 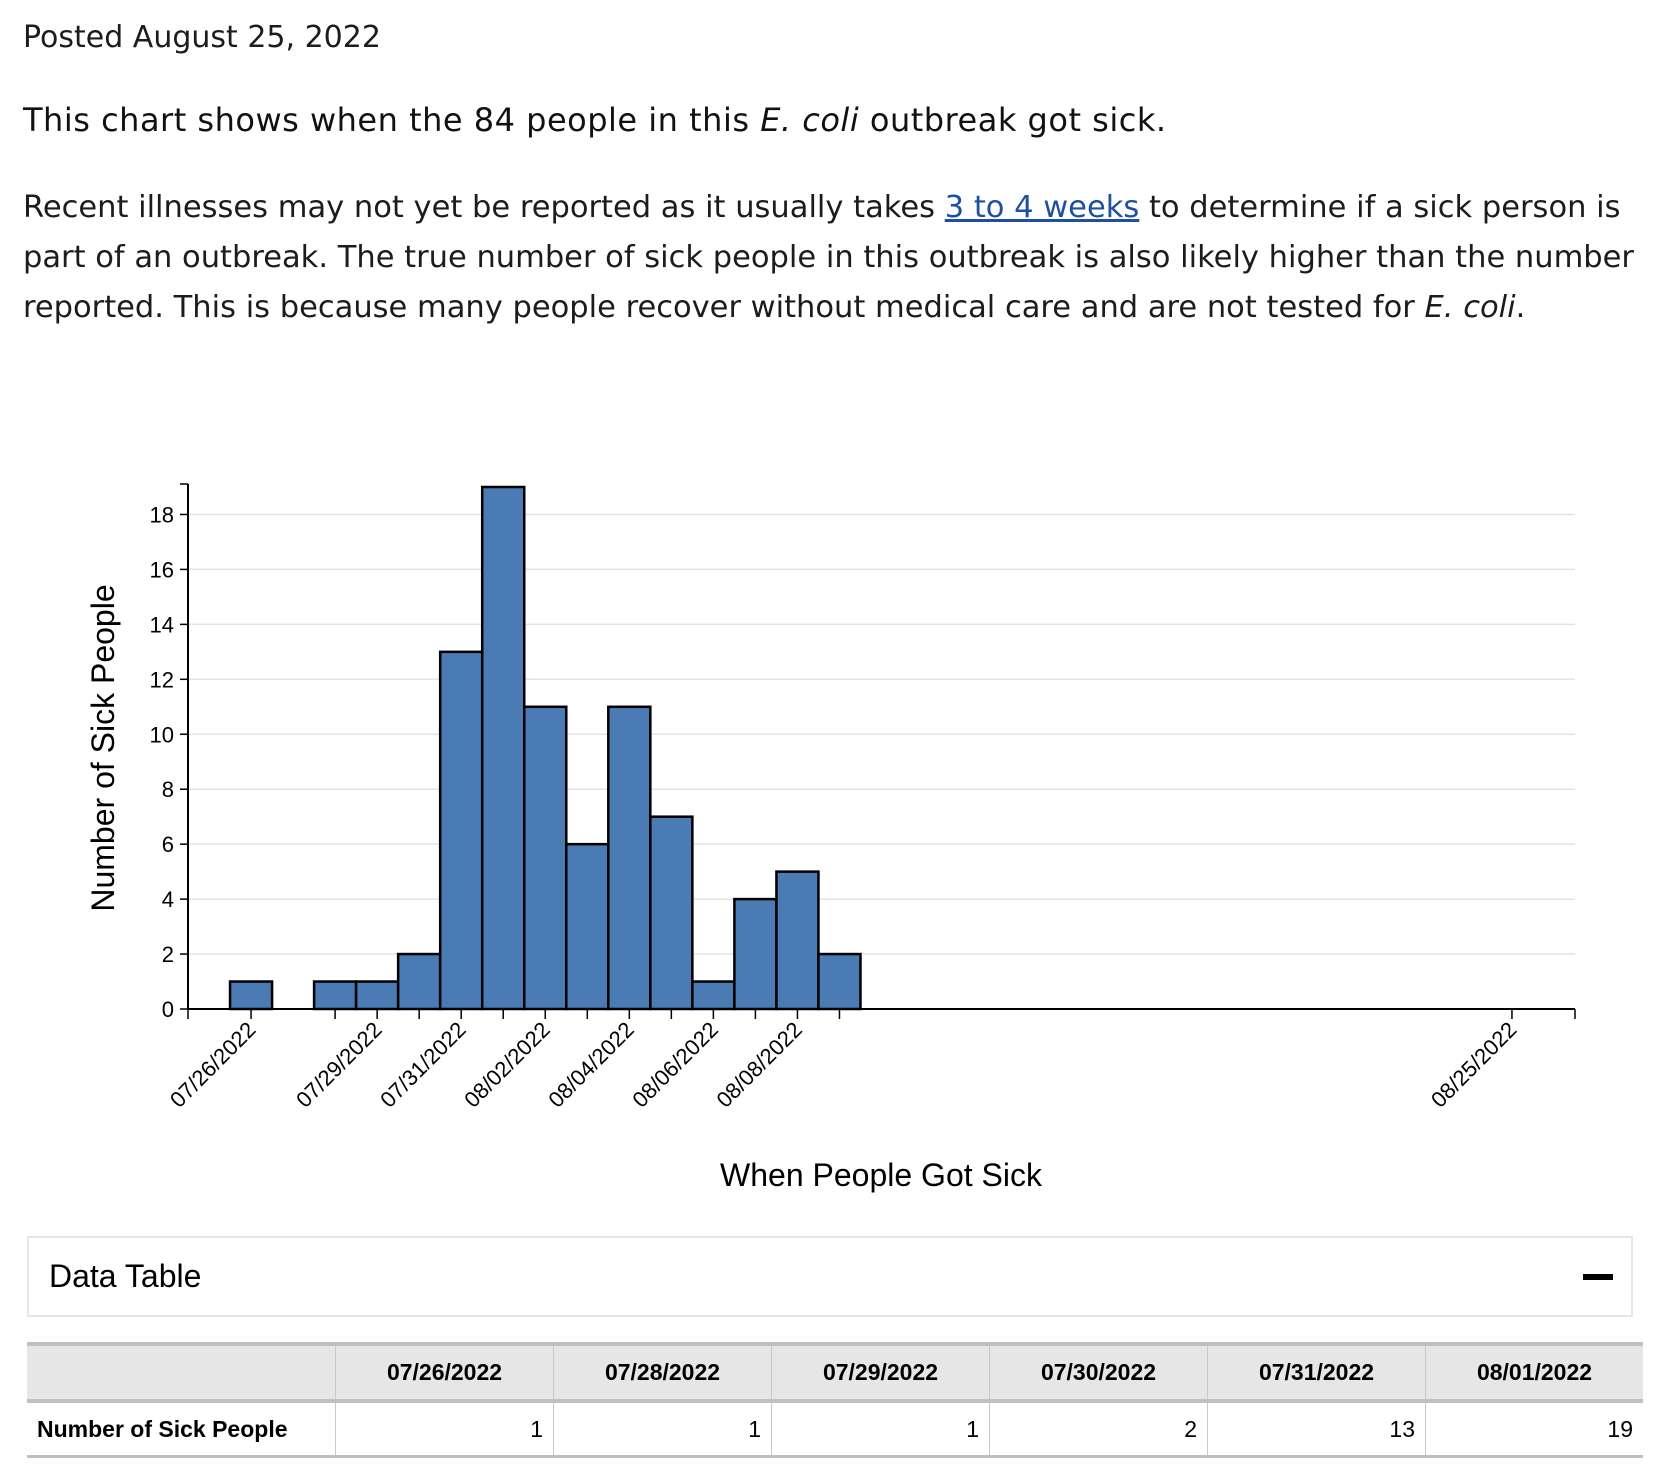 What do you see at coordinates (1098, 1429) in the screenshot?
I see `table-cell: 2` at bounding box center [1098, 1429].